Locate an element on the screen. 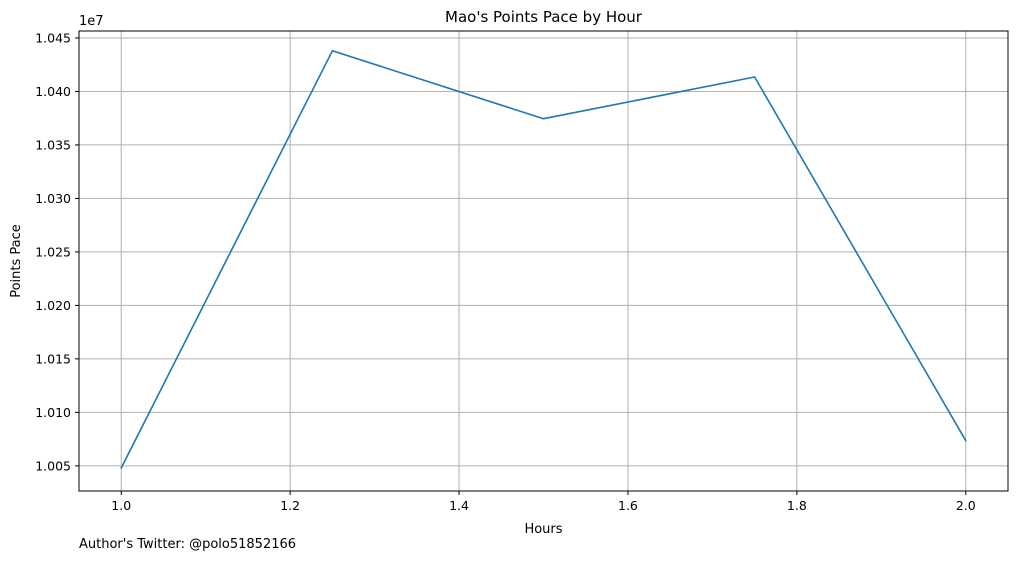 The height and width of the screenshot is (562, 1019). author-footer: Author's Twitter: @polo51852166 is located at coordinates (188, 544).